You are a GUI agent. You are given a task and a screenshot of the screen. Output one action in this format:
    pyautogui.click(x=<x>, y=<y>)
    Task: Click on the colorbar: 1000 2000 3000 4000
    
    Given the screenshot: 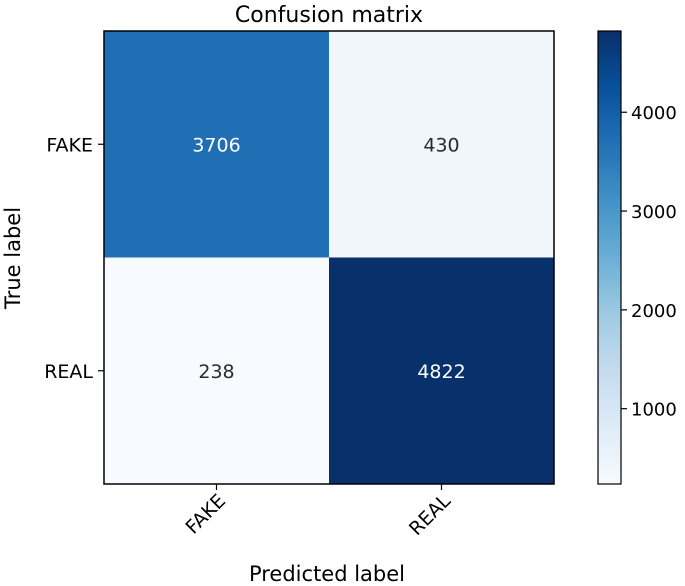 What is the action you would take?
    pyautogui.click(x=637, y=257)
    